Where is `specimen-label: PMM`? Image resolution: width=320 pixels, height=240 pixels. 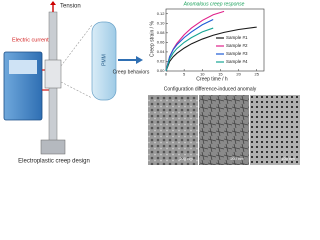 specimen-label: PMM is located at coordinates (104, 60).